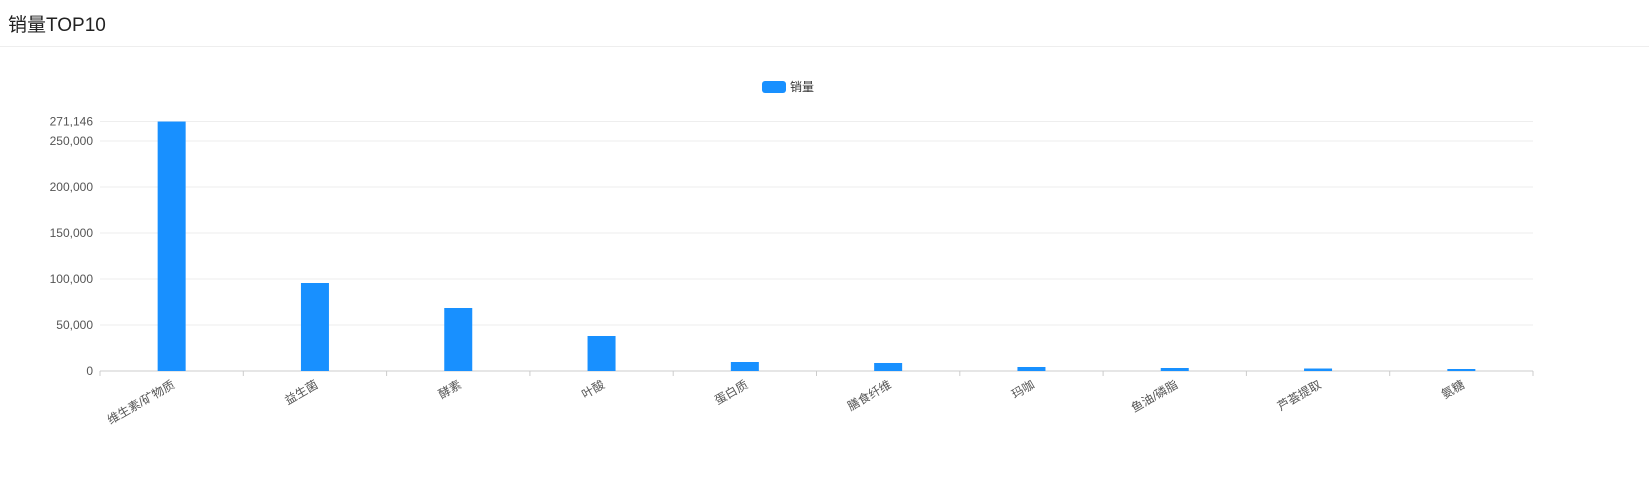  I want to click on y-tick-label: 250,000, so click(72, 141).